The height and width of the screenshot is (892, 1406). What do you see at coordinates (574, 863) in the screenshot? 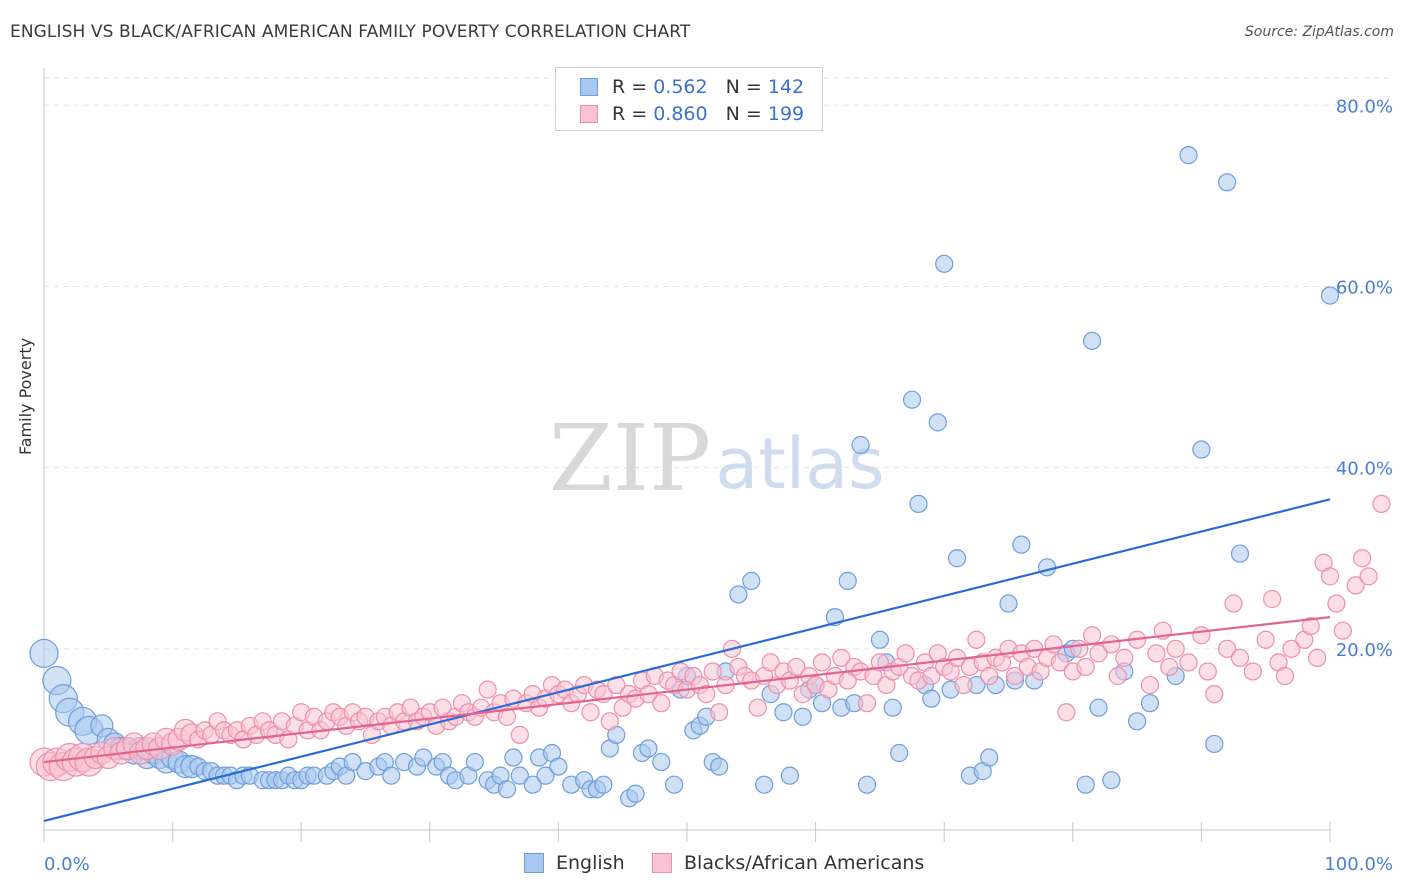
I see `legend-item-english: English` at bounding box center [574, 863].